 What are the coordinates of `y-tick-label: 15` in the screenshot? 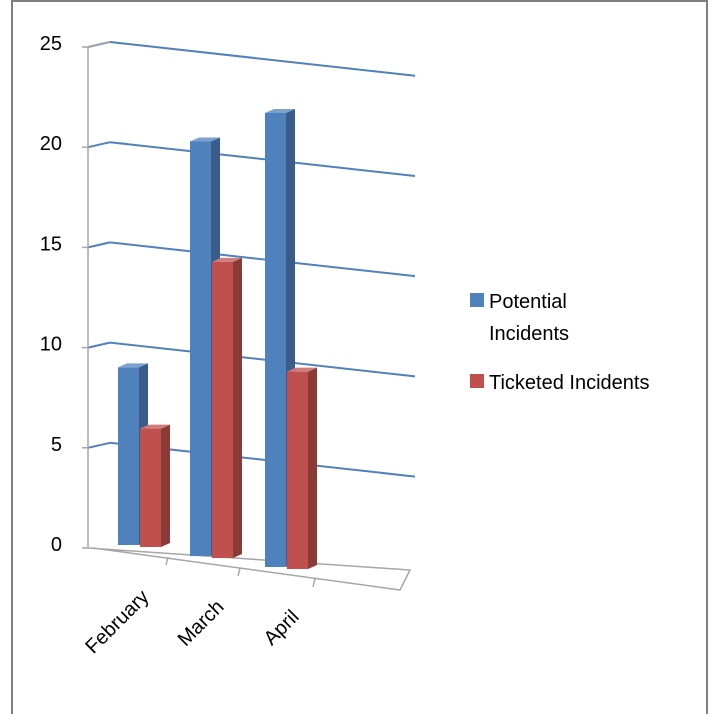 It's located at (51, 244).